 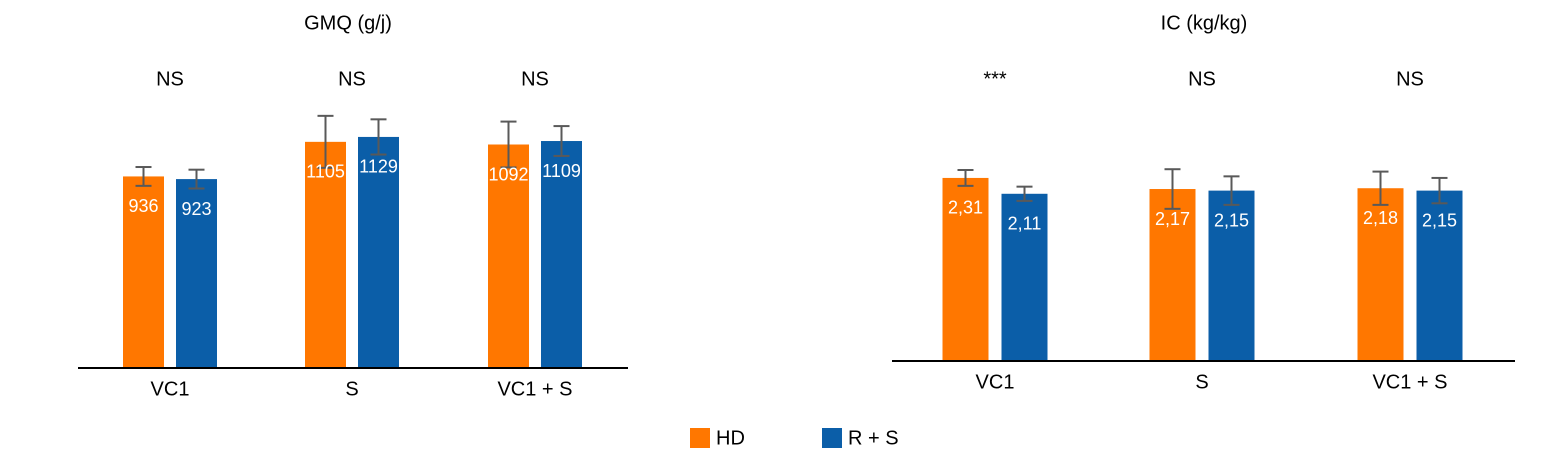 I want to click on value-label: 936, so click(x=143, y=206).